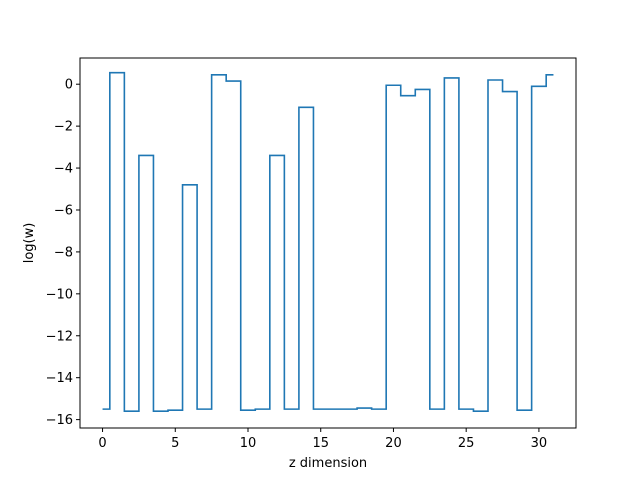 The image size is (640, 480). I want to click on y-tick-label: −4, so click(63, 169).